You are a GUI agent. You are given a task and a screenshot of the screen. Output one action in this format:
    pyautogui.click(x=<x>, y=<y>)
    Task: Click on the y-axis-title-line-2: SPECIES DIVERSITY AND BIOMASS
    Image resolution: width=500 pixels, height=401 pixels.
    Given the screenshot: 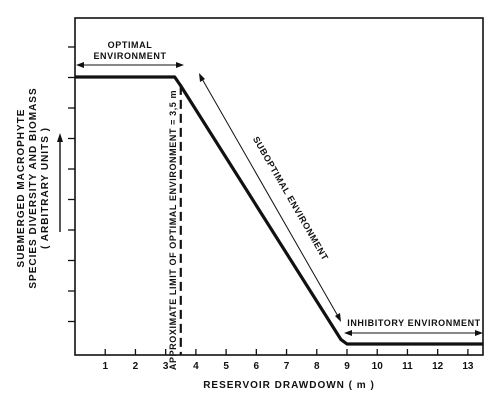 What is the action you would take?
    pyautogui.click(x=33, y=187)
    